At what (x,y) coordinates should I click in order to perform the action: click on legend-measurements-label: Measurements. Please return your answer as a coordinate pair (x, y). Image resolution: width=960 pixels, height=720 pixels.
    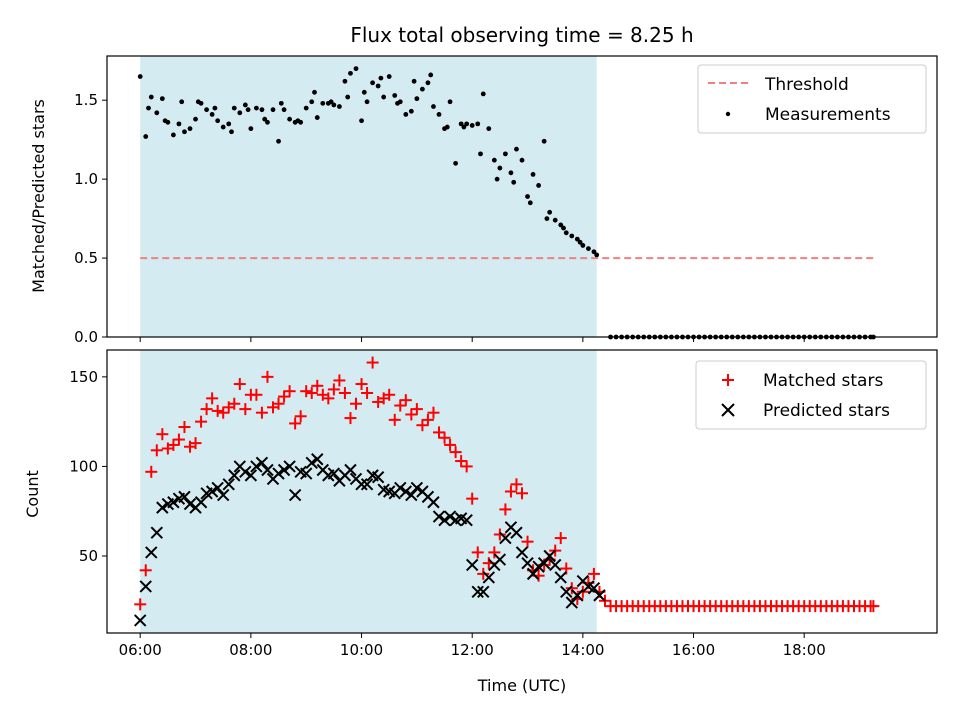
    Looking at the image, I should click on (828, 115).